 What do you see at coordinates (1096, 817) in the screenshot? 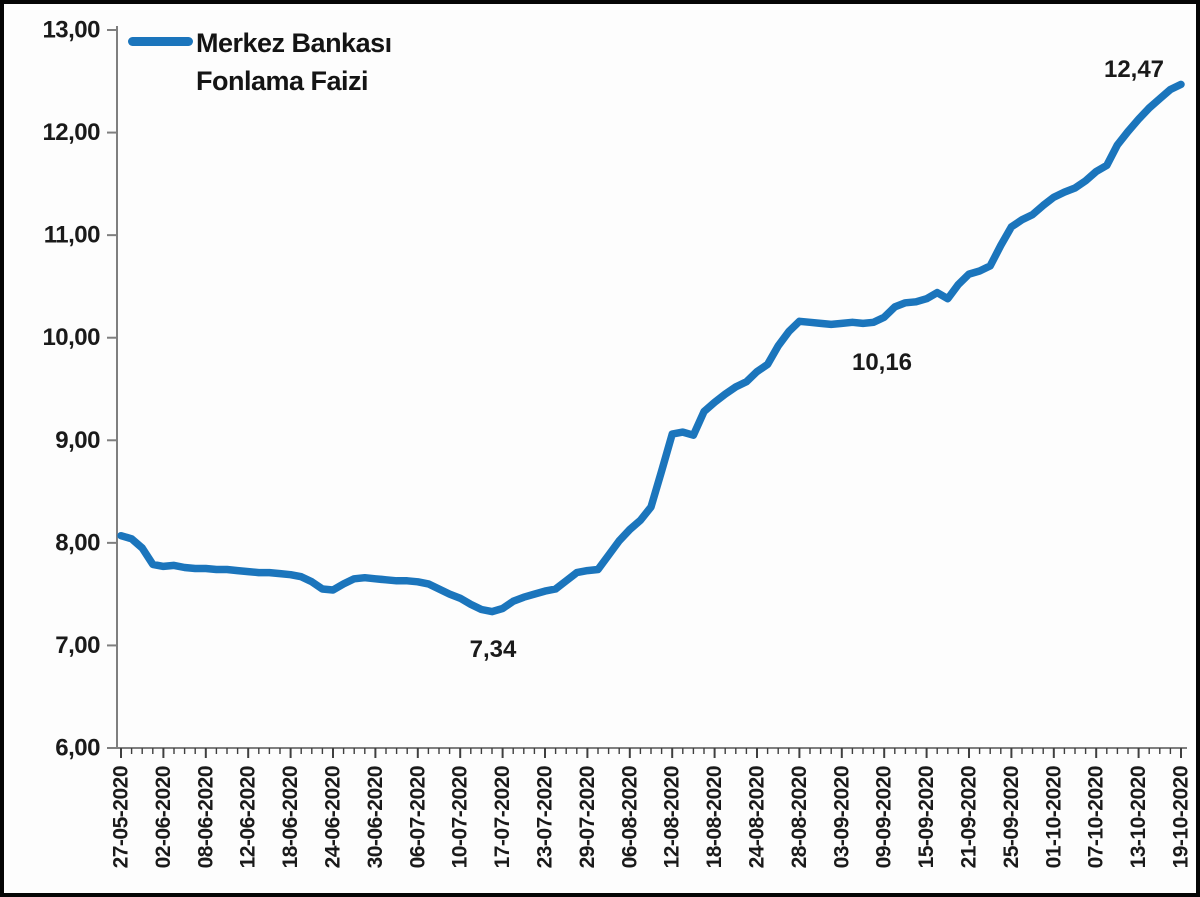
I see `x-axis-label: 07-10-2020` at bounding box center [1096, 817].